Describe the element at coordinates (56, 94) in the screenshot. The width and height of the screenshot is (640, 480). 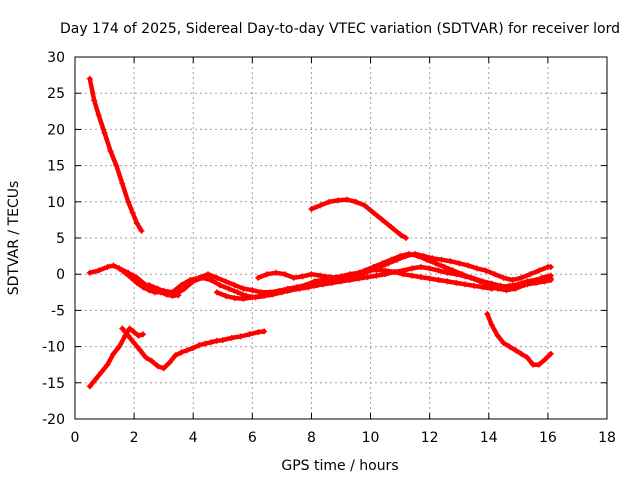
I see `y-tick-label: 25` at that location.